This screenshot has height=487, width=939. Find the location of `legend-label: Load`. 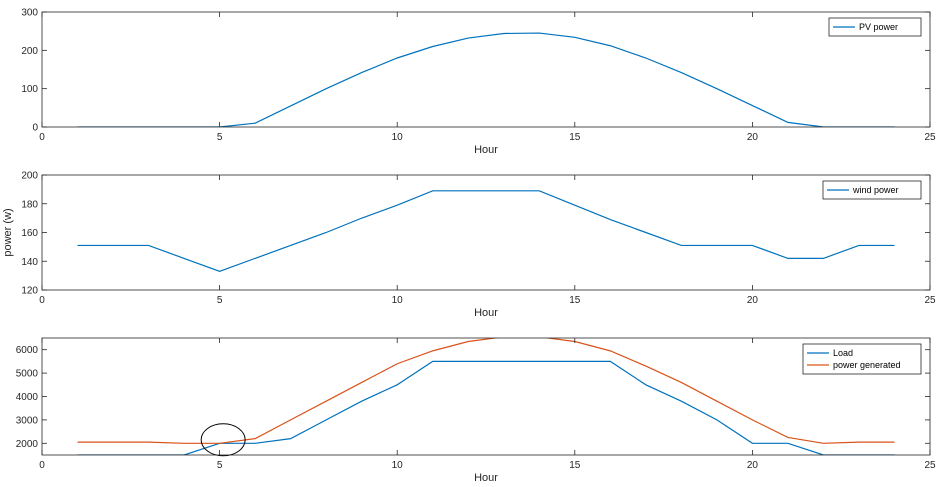

legend-label: Load is located at coordinates (843, 353).